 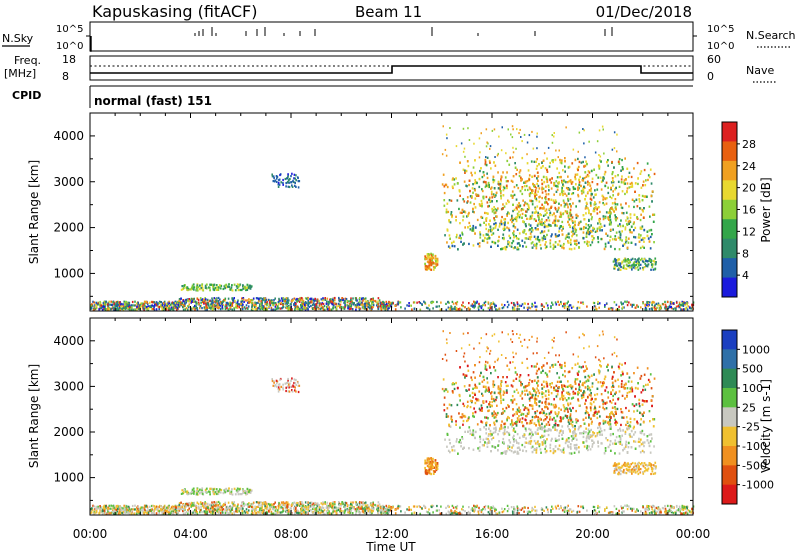 I want to click on nave-tick-top: 60, so click(x=714, y=59).